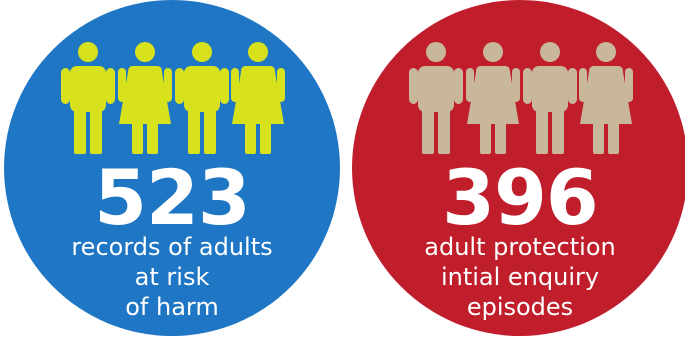  I want to click on stat-caption: adult protection intial enquiry episodes, so click(518, 277).